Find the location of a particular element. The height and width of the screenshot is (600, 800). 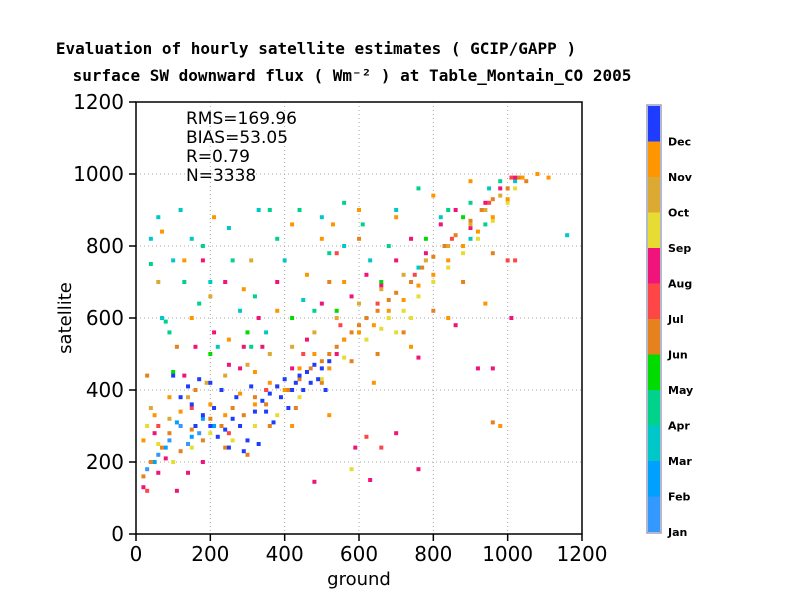

colorbar-swatch-jul is located at coordinates (654, 301).